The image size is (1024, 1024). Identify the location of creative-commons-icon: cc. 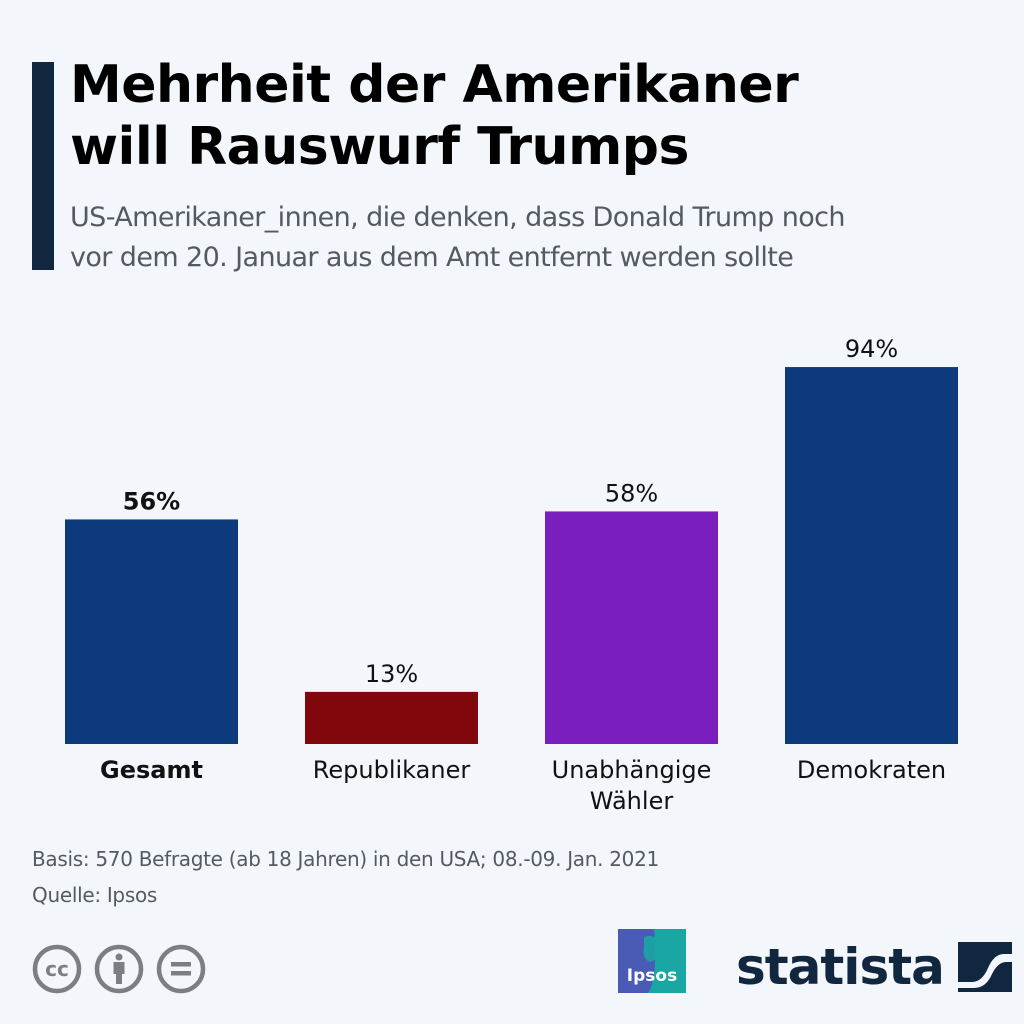
(57, 969).